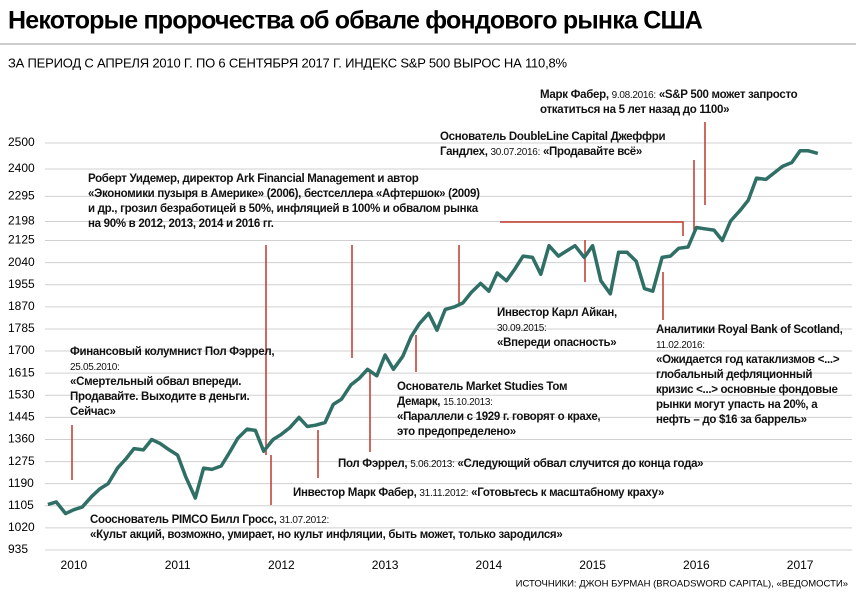  What do you see at coordinates (580, 464) in the screenshot?
I see `annotation-quote: «Следующий обвал случится до конца года»` at bounding box center [580, 464].